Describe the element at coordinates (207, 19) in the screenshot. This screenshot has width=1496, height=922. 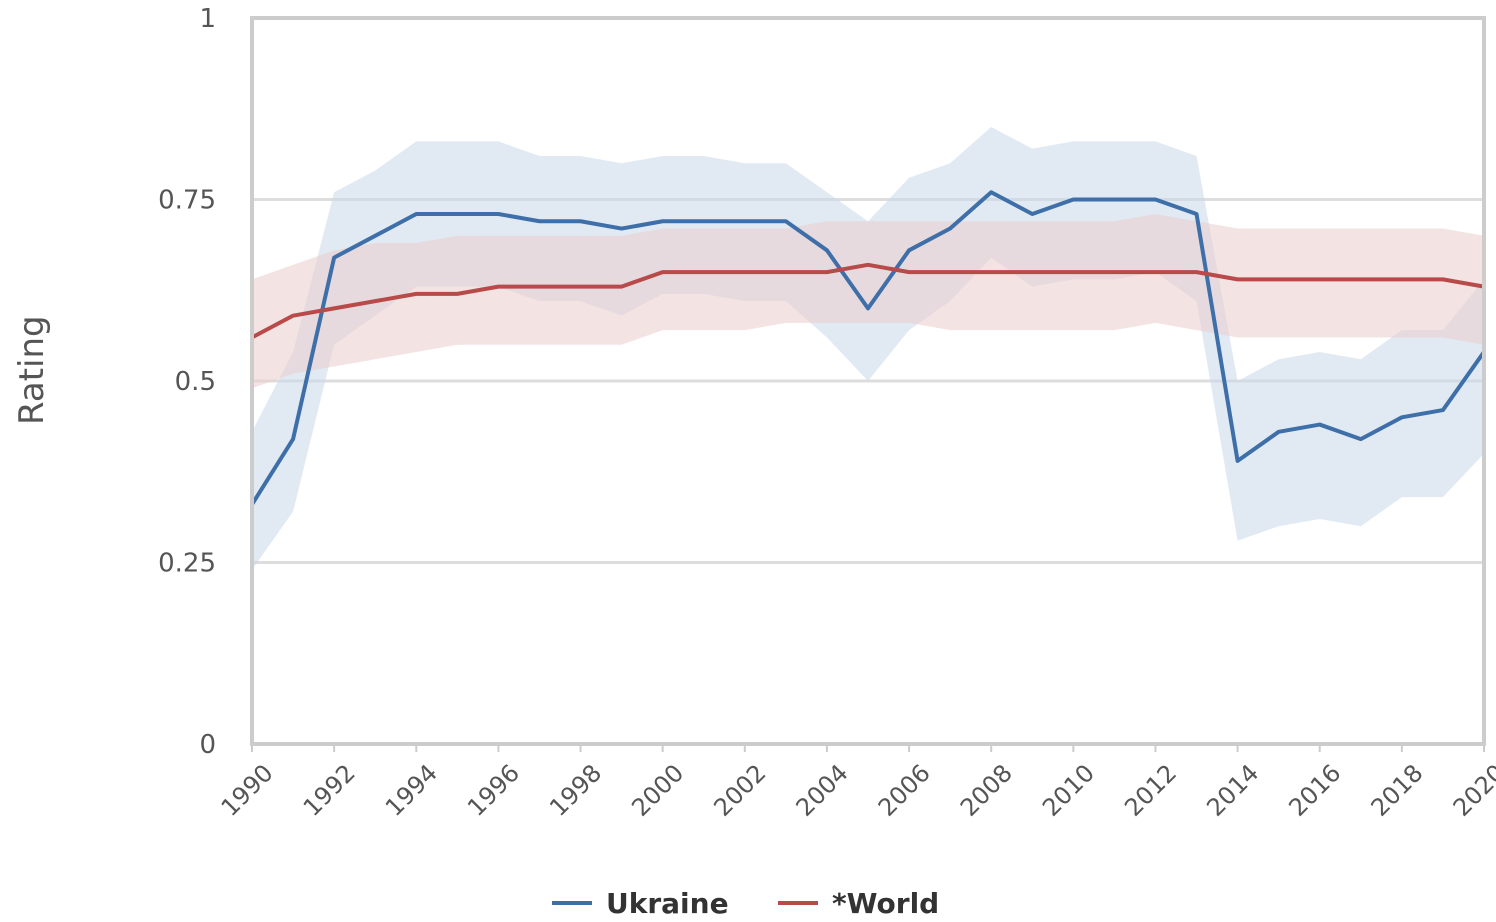
I see `y-tick-label: 1` at that location.